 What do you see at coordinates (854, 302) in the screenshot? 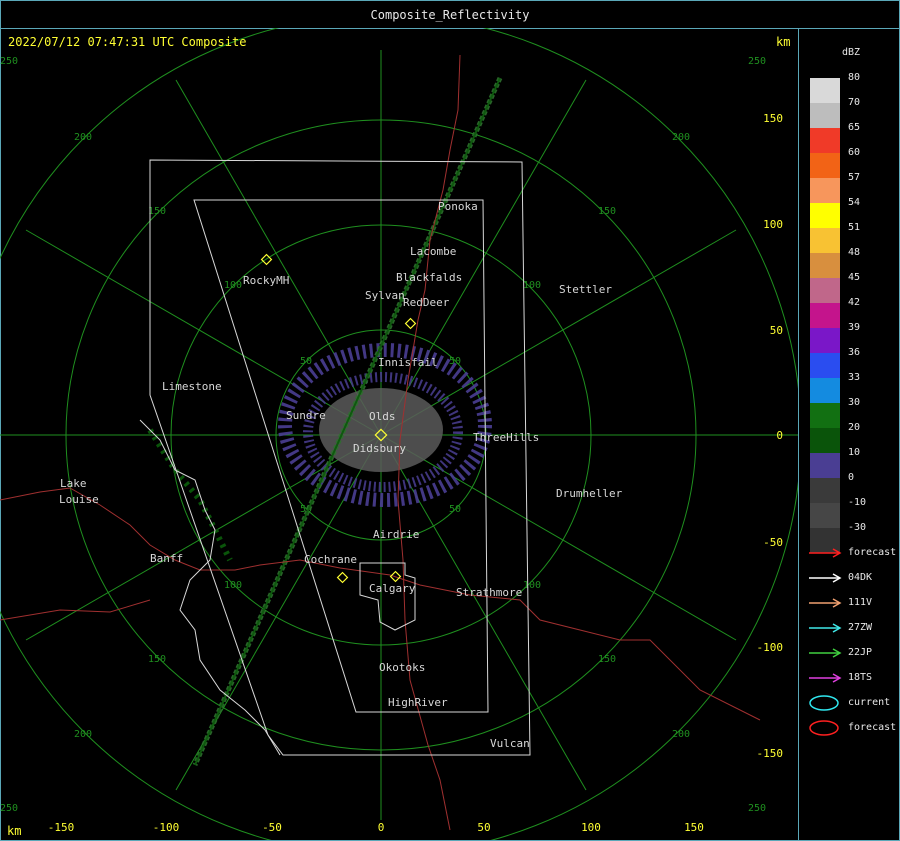
I see `dbz-label: 42` at bounding box center [854, 302].